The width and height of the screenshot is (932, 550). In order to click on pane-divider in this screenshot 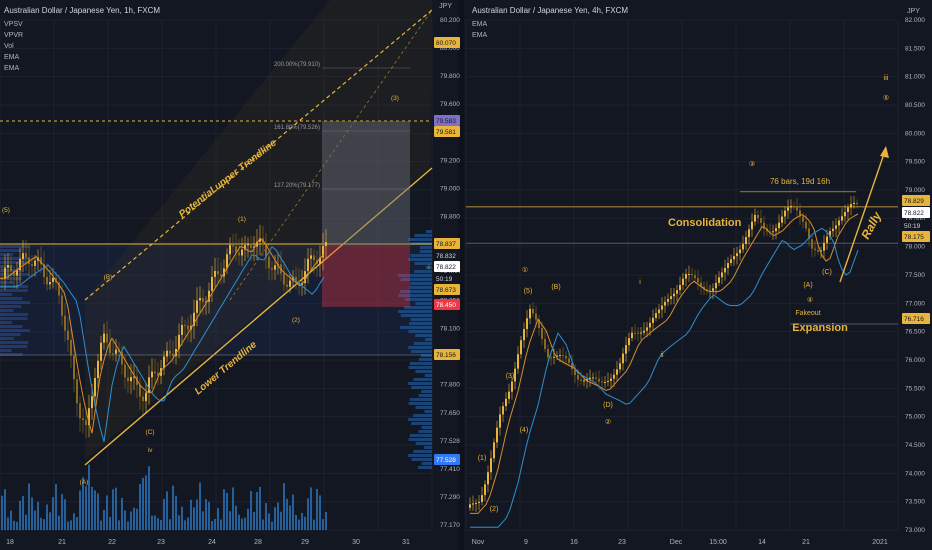, I will do `click(461, 275)`.